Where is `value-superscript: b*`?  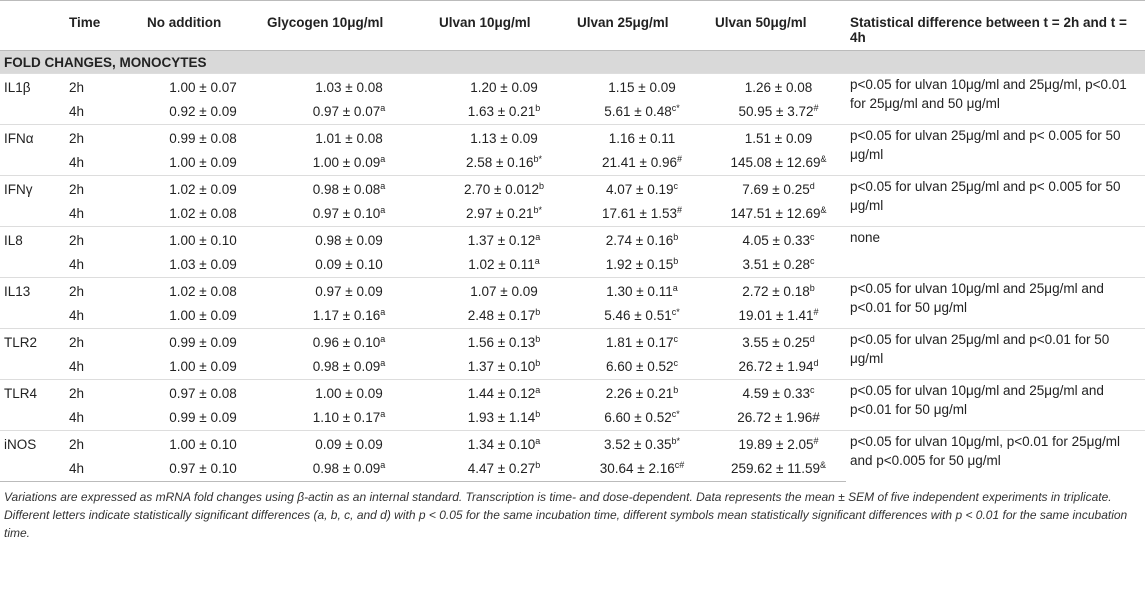 value-superscript: b* is located at coordinates (675, 440).